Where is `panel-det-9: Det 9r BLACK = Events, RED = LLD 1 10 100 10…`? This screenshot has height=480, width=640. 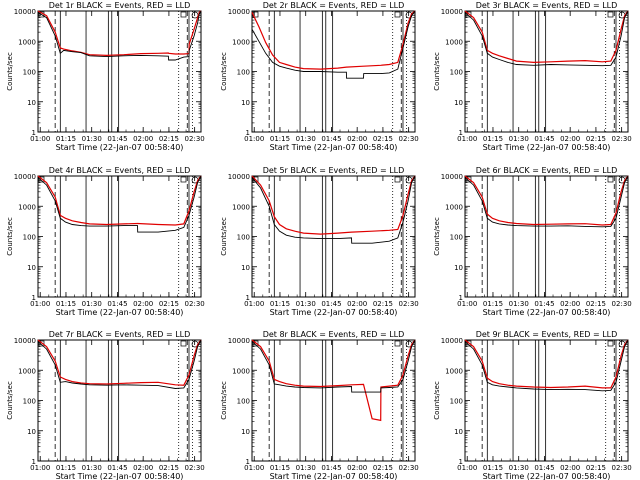 panel-det-9: Det 9r BLACK = Events, RED = LLD 1 10 100 10… is located at coordinates (532, 405).